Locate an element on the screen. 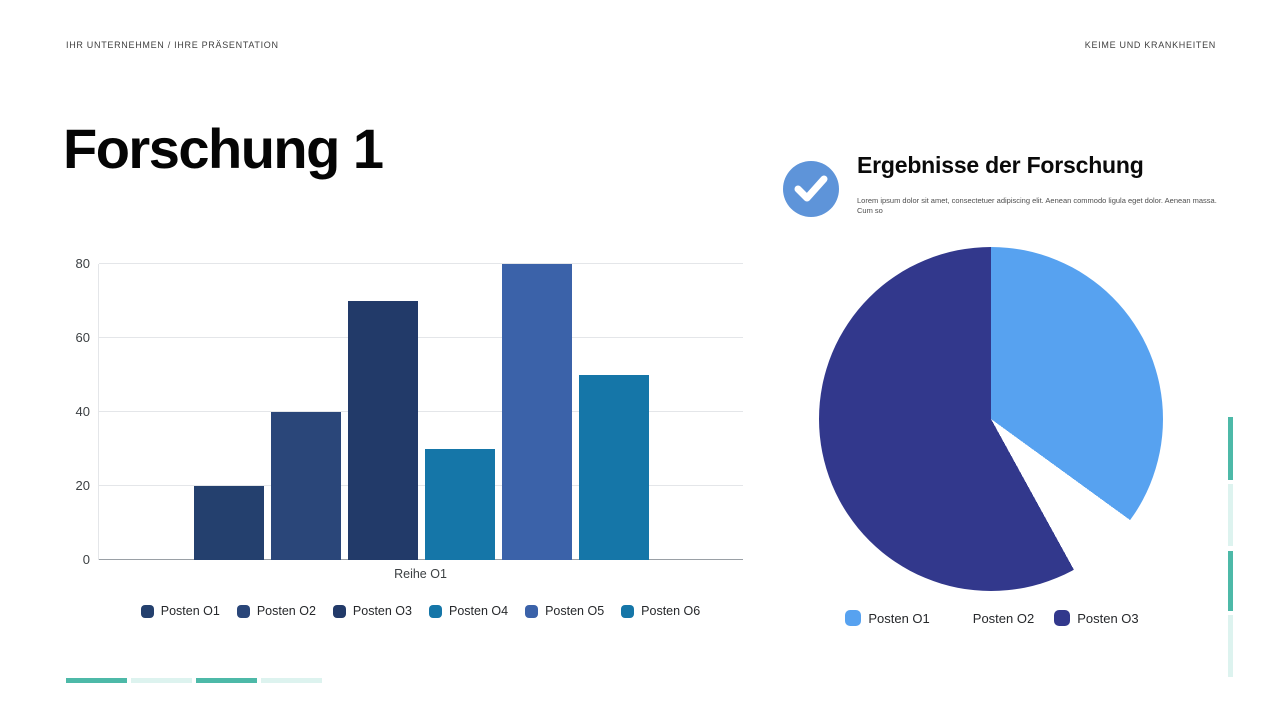  legend-label: Posten O5 is located at coordinates (575, 611).